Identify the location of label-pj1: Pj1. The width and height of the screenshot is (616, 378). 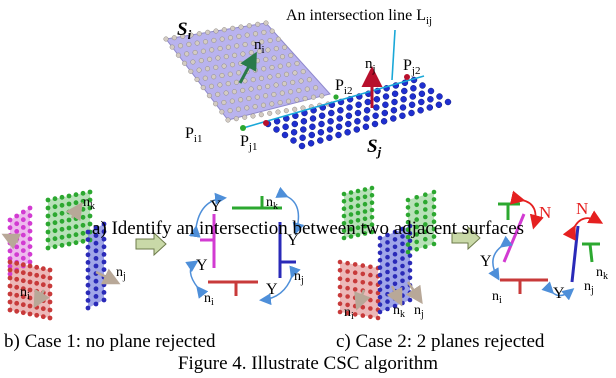
(248, 143).